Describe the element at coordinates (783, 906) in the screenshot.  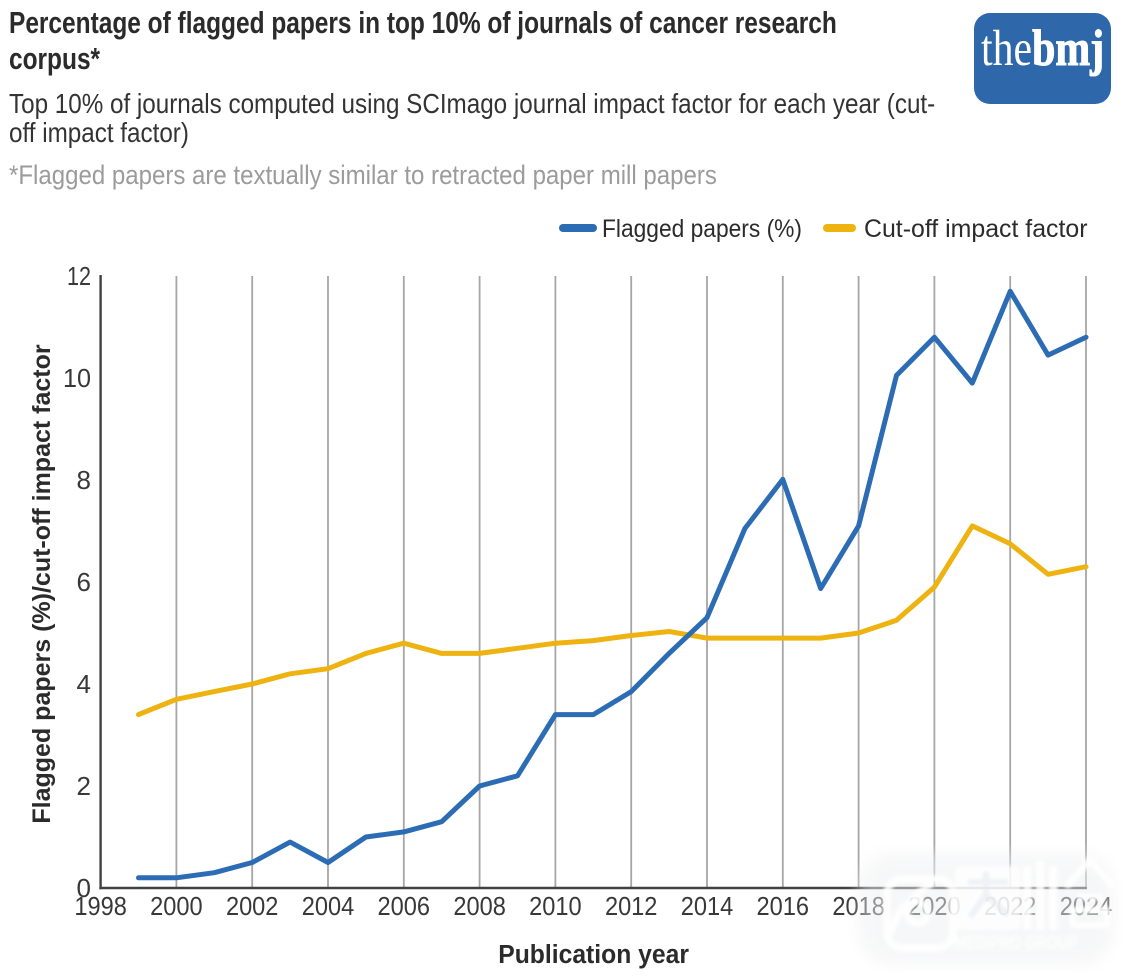
I see `svg-text: 2016` at that location.